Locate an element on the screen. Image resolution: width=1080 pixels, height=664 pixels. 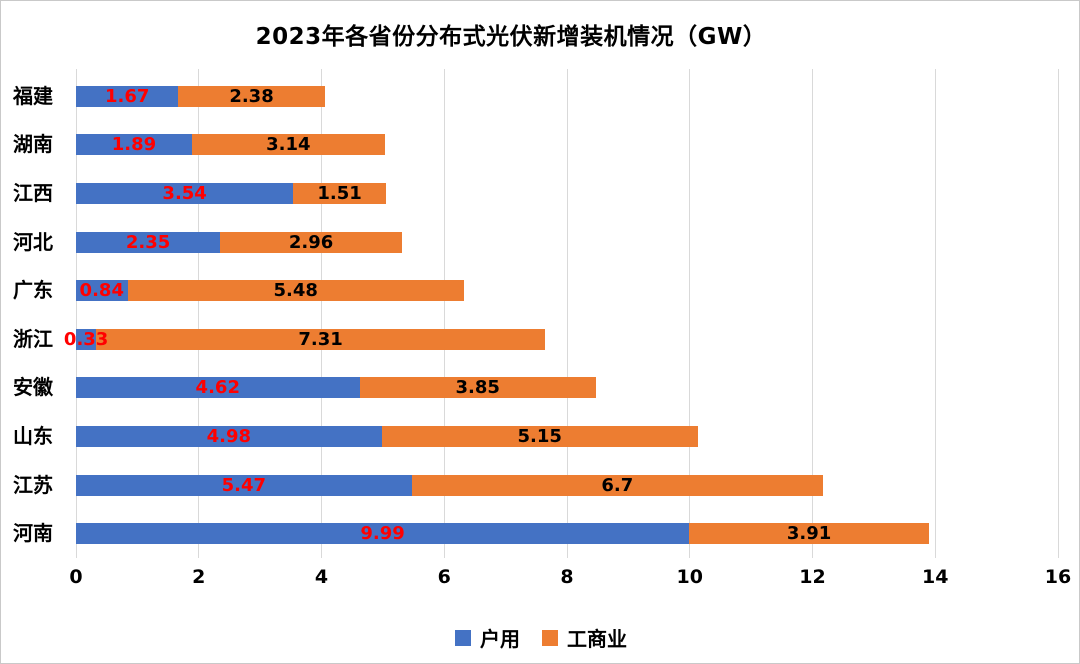
bar-value-label: 0.33 is located at coordinates (86, 339).